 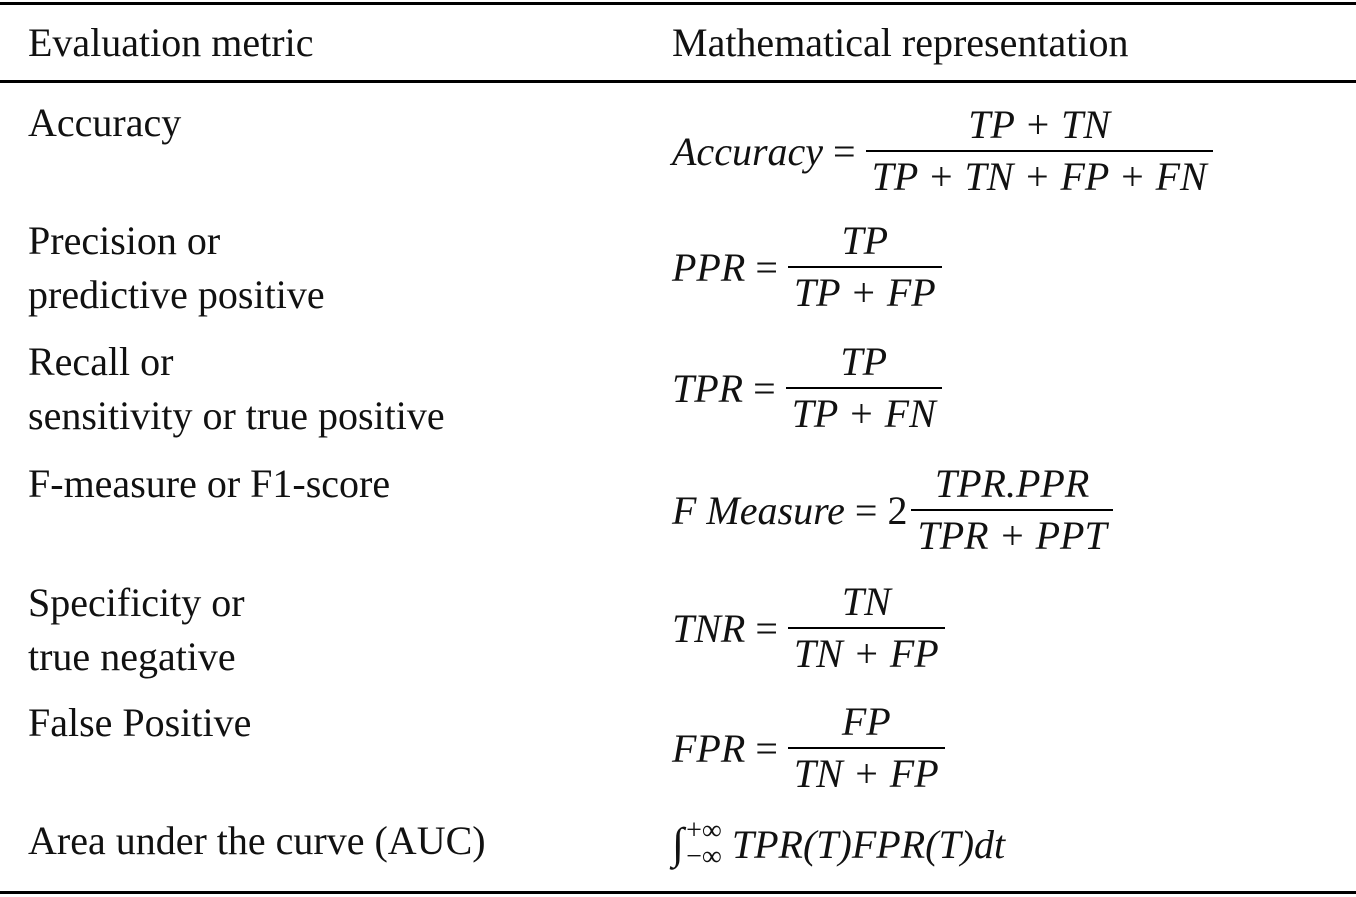 What do you see at coordinates (236, 389) in the screenshot?
I see `metric-name: Recall or sensitivity or true positive` at bounding box center [236, 389].